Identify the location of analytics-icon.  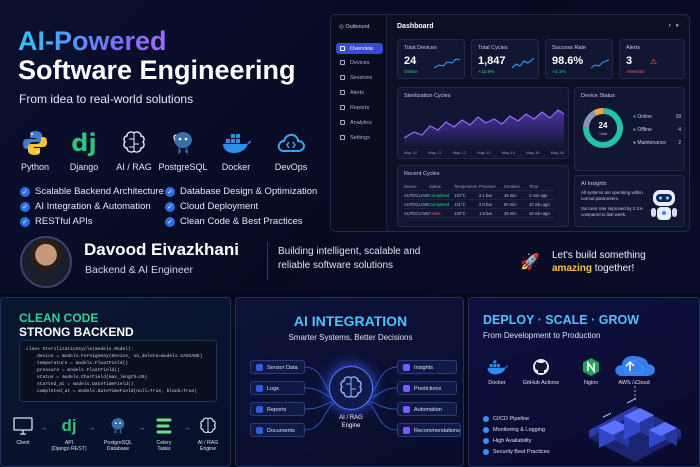
(342, 122).